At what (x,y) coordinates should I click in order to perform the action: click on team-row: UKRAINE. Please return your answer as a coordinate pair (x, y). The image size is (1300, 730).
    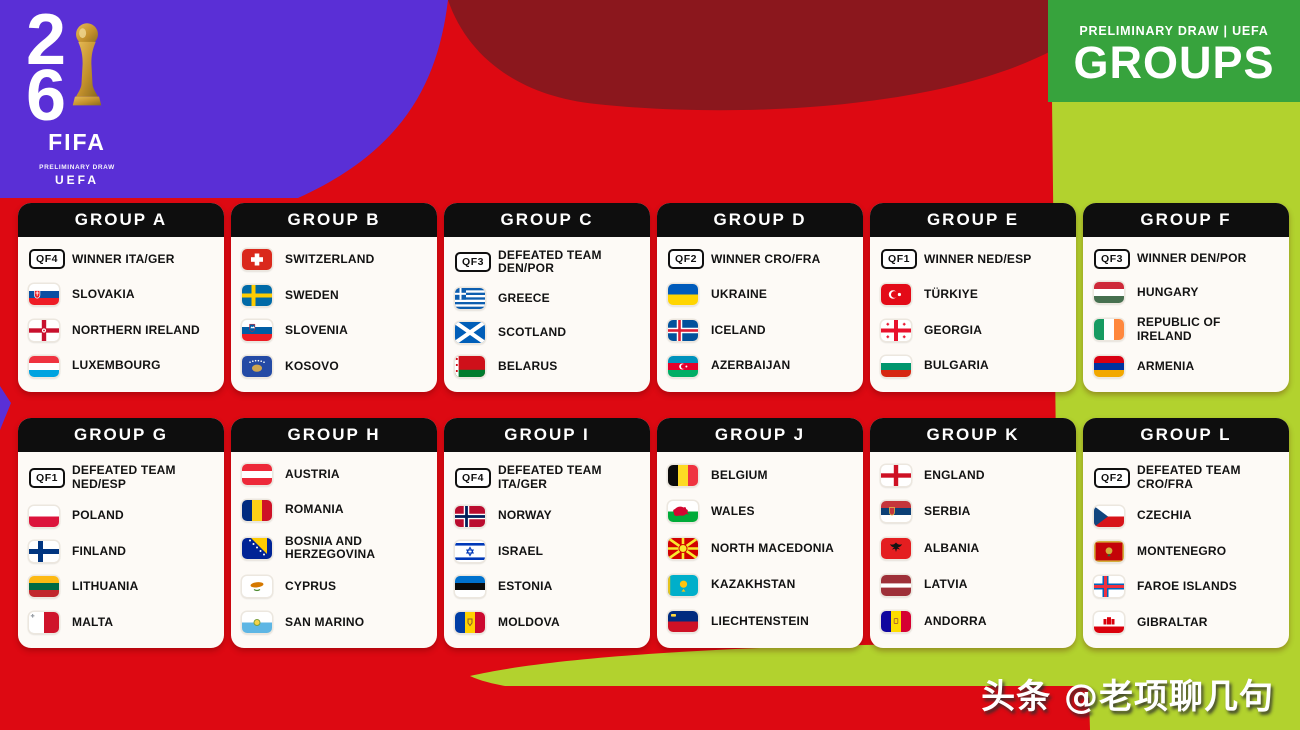
    Looking at the image, I should click on (760, 295).